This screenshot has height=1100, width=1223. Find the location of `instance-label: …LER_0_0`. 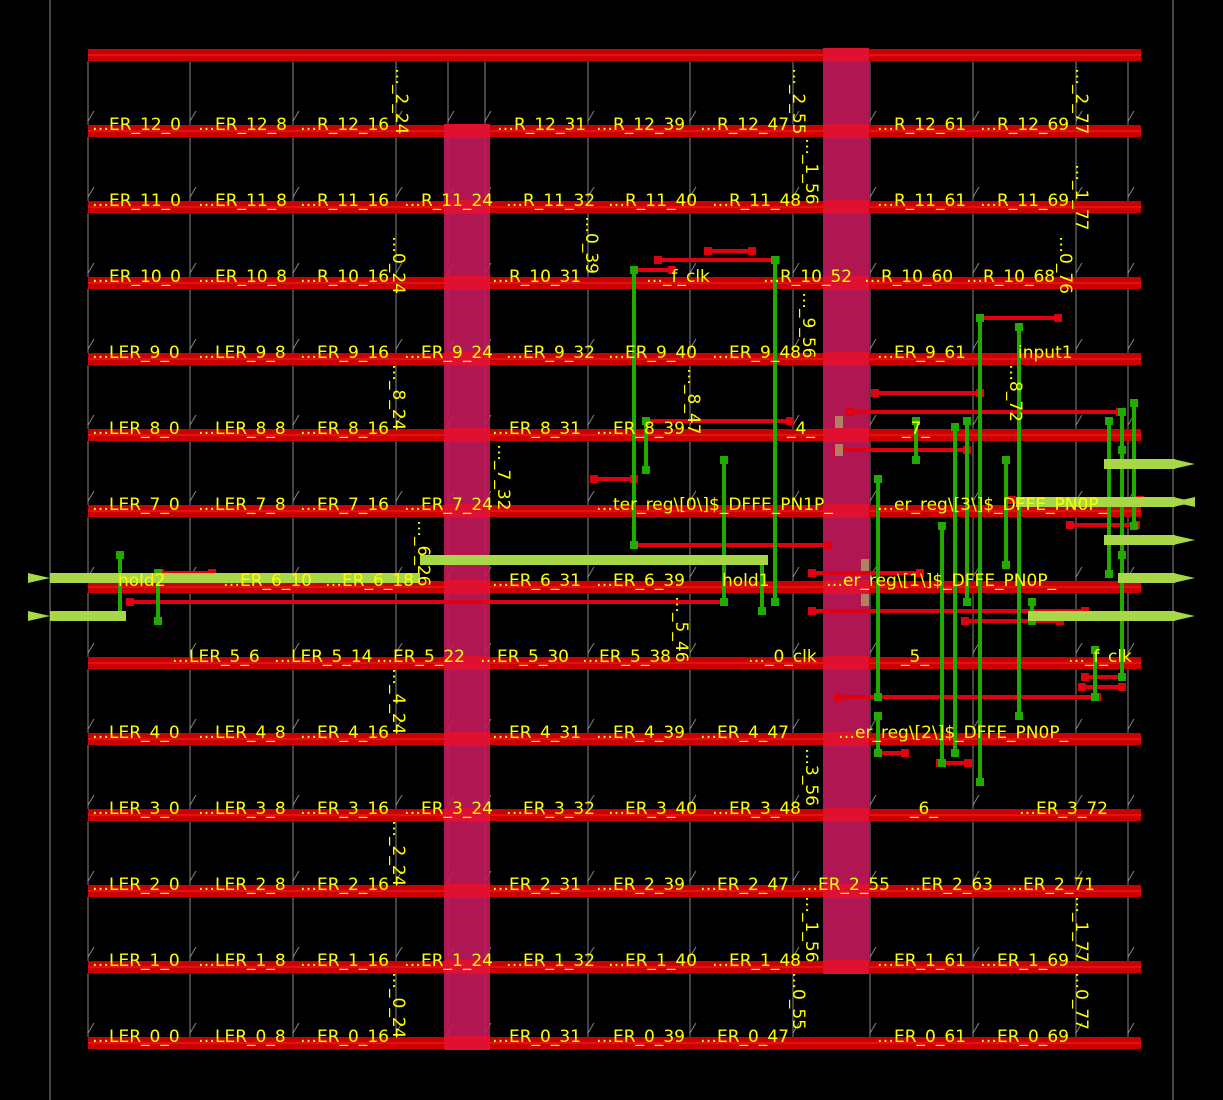

instance-label: …LER_0_0 is located at coordinates (136, 1037).